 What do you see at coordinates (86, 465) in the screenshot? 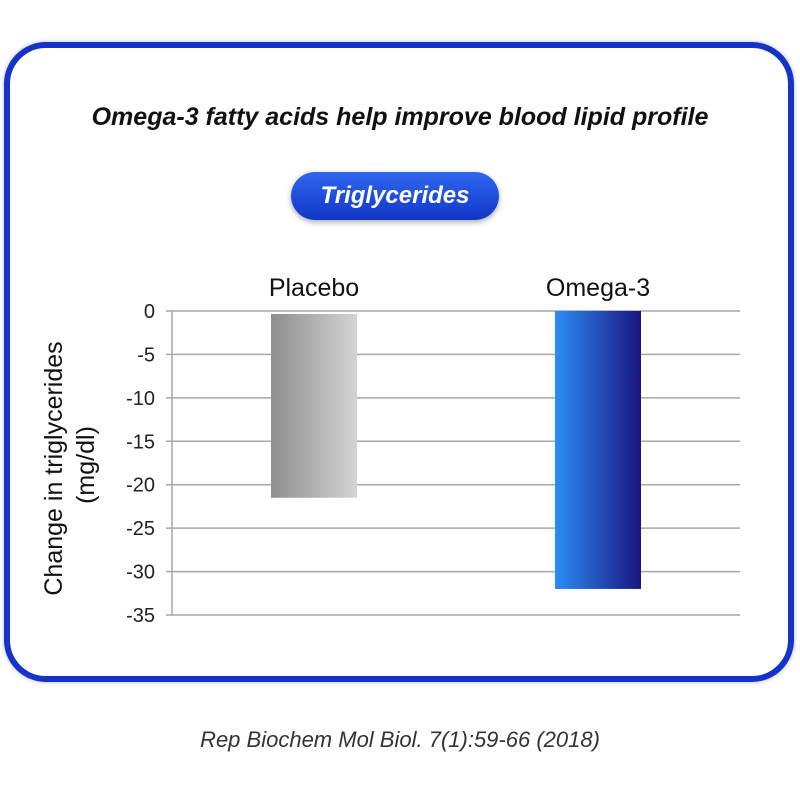
I see `y-axis-label-line-2: (mg/dl)` at bounding box center [86, 465].